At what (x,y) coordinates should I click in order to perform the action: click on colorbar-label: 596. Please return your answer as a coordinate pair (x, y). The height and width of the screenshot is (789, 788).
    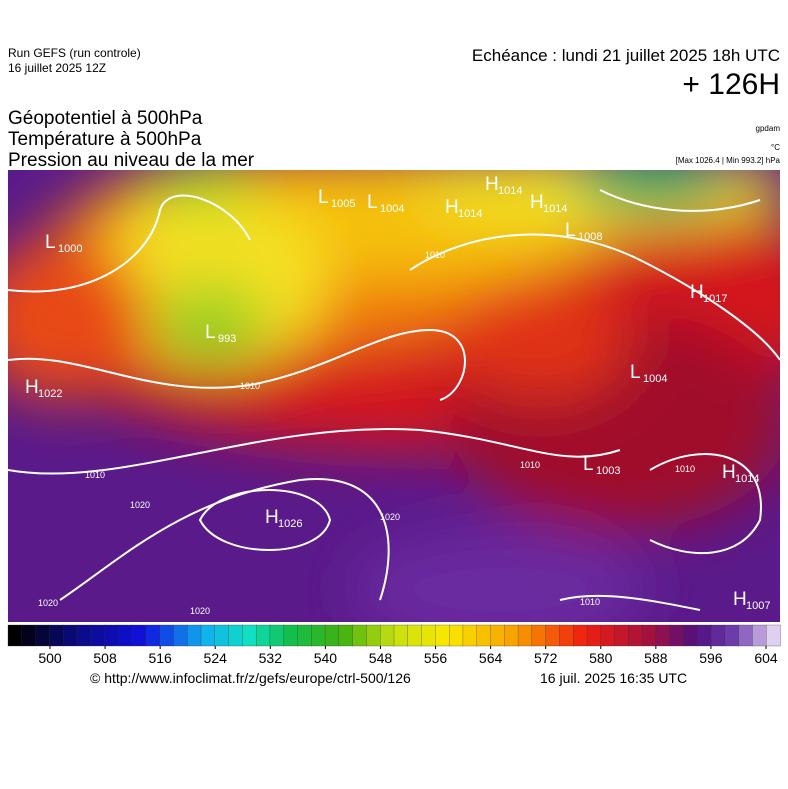
    Looking at the image, I should click on (711, 658).